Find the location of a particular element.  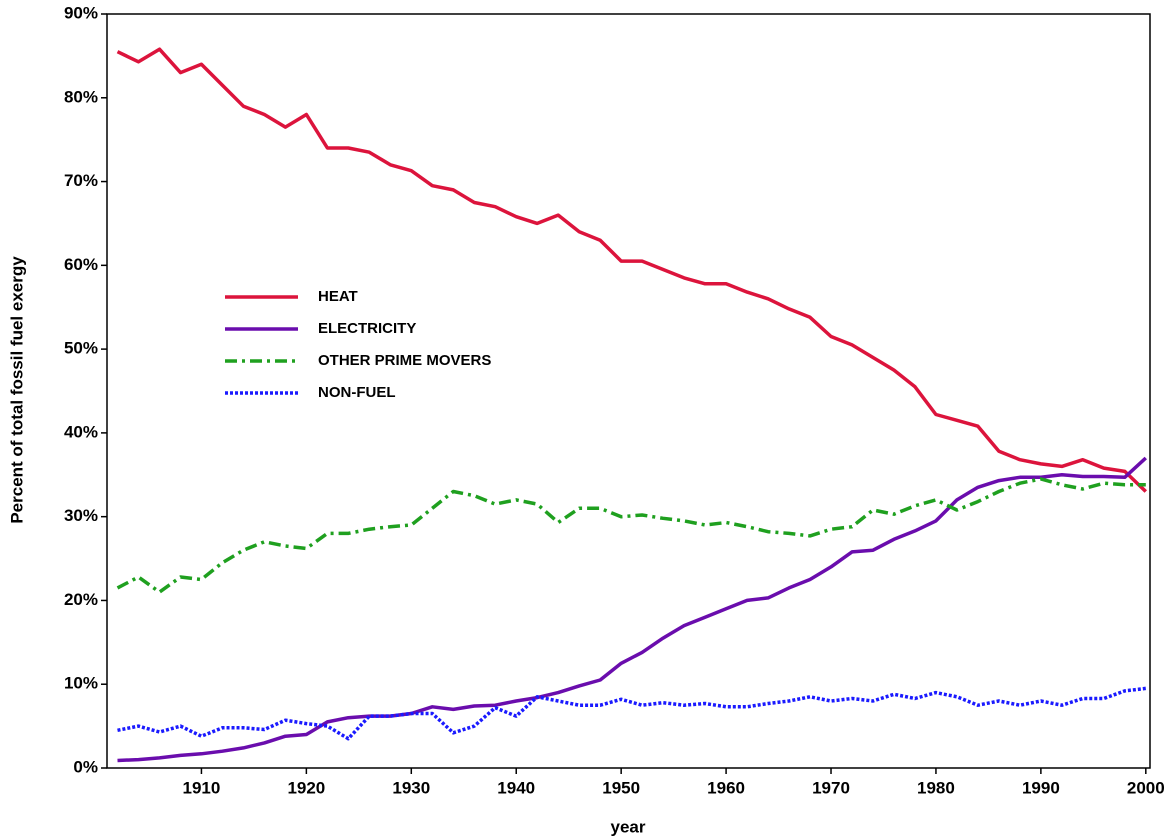

legend-label: ELECTRICITY is located at coordinates (367, 328).